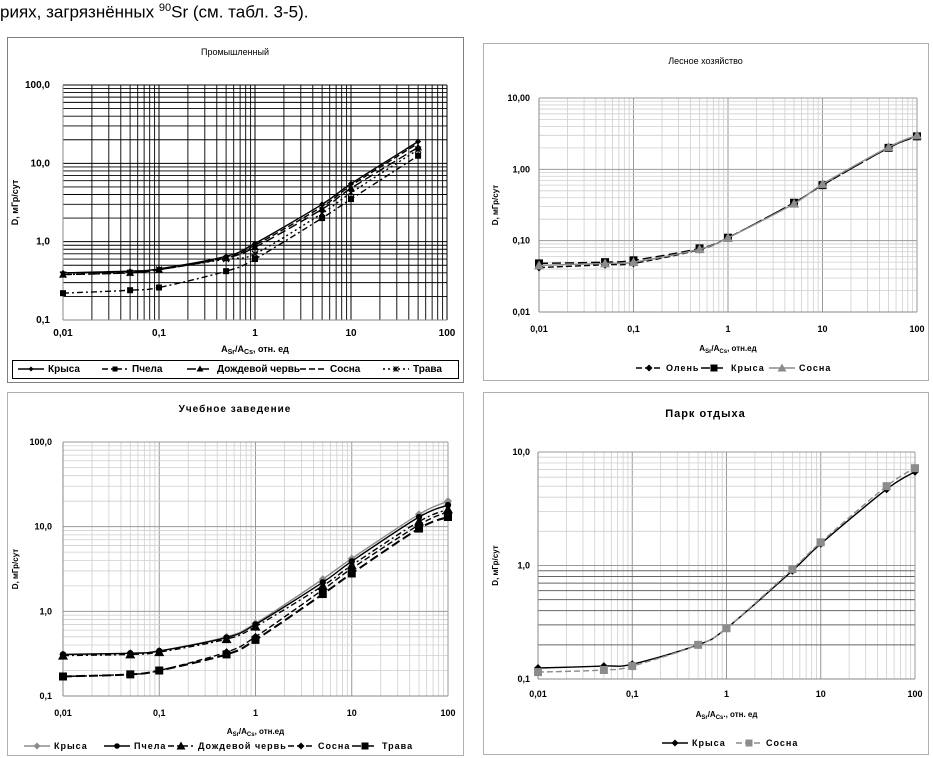  I want to click on x-tick-label: 0,1, so click(633, 329).